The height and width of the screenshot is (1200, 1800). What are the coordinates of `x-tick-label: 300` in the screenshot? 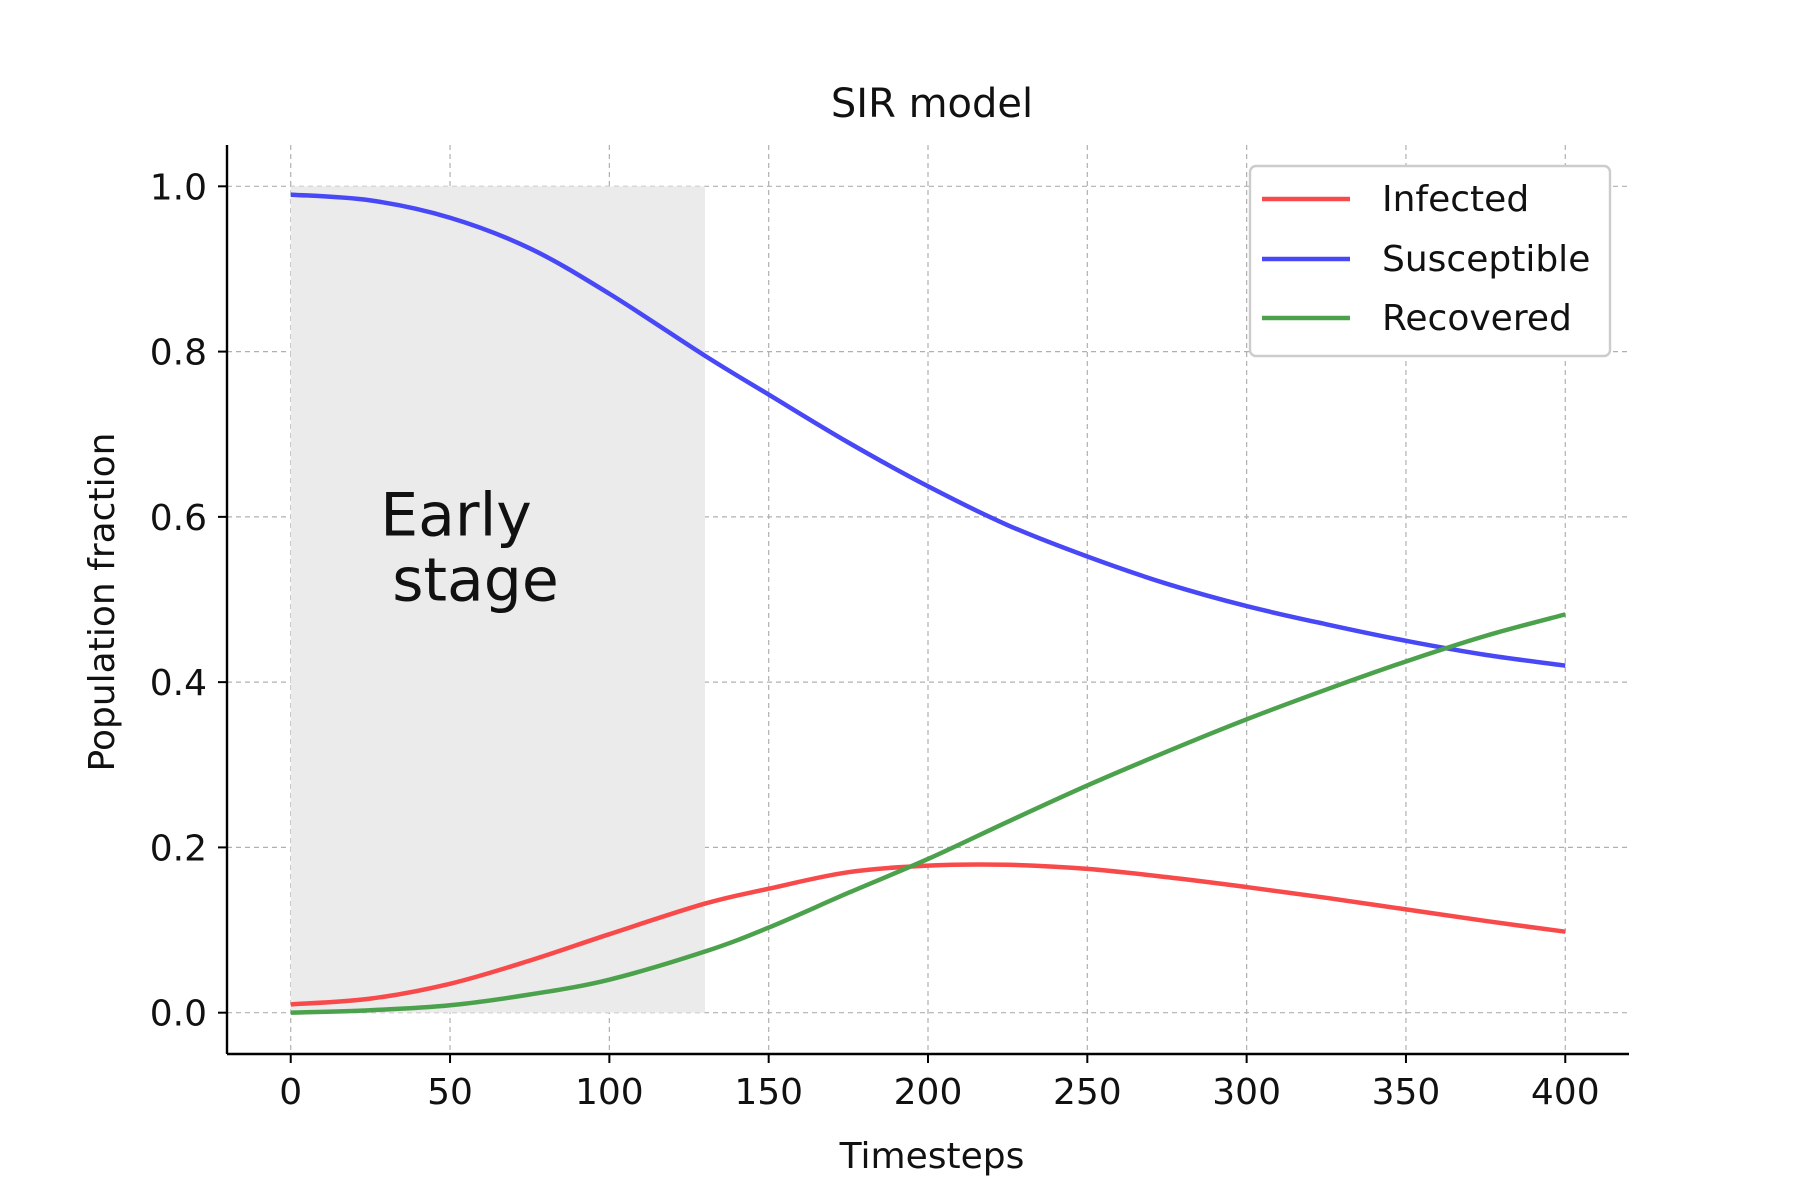 It's located at (1246, 1092).